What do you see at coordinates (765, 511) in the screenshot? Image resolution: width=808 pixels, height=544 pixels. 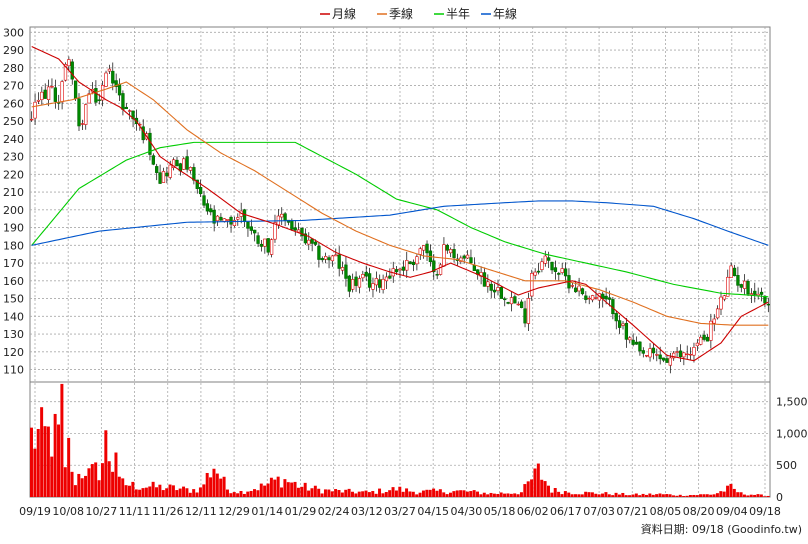 I see `date-tick-label: 09/18` at bounding box center [765, 511].